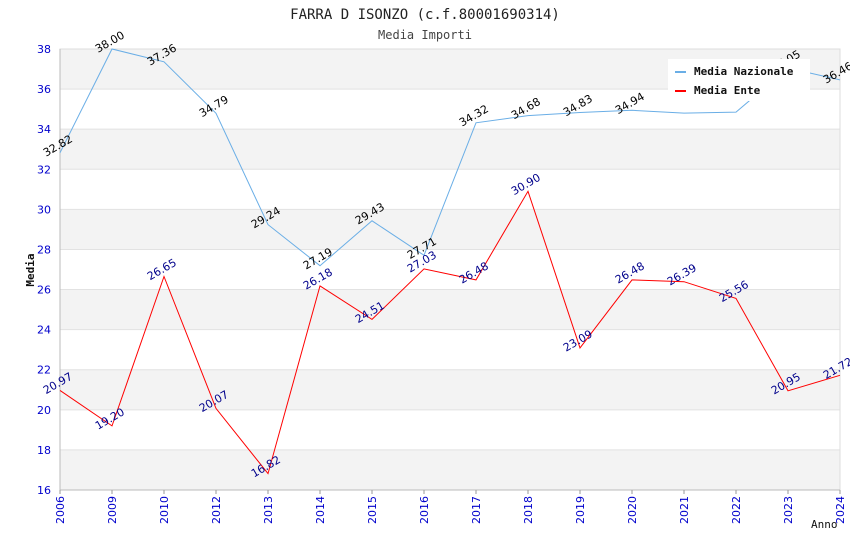 This screenshot has width=850, height=550. I want to click on chart-subtitle: Media Importi, so click(425, 35).